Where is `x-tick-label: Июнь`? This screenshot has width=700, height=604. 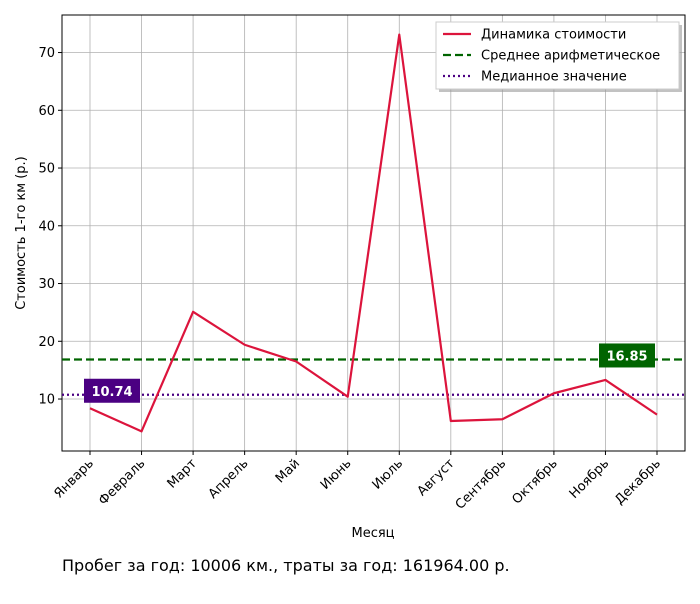
x-tick-label: Июнь is located at coordinates (336, 474).